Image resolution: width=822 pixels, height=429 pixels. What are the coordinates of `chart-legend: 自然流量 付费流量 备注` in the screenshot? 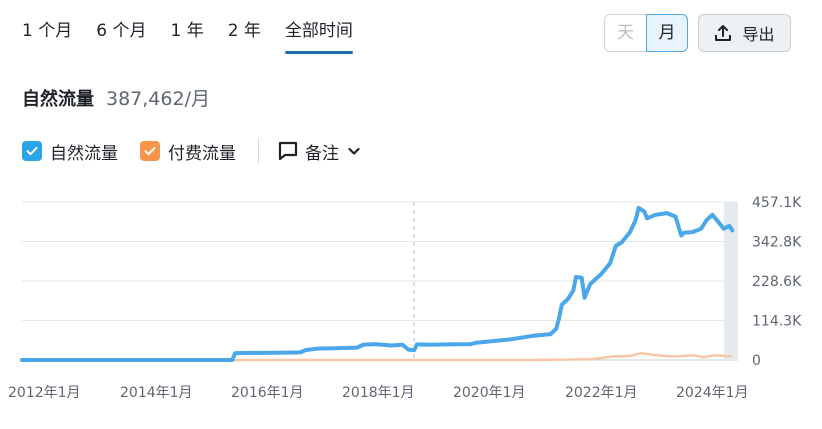 It's located at (194, 151).